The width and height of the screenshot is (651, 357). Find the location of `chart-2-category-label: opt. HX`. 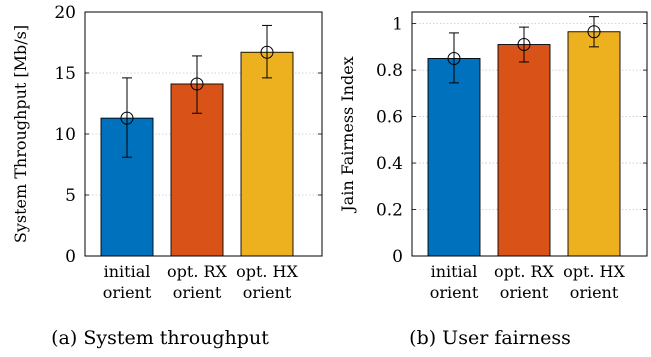

chart-2-category-label: opt. HX is located at coordinates (594, 271).